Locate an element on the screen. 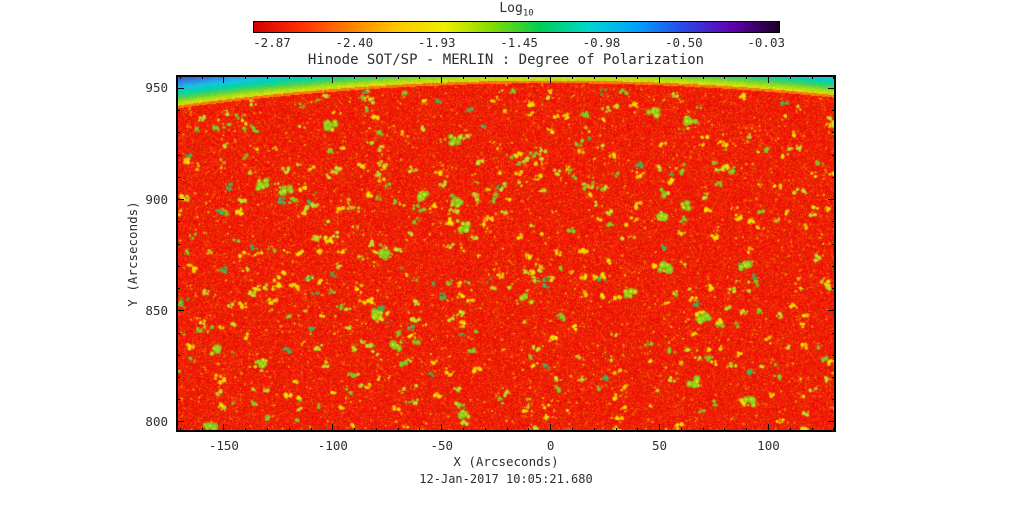  y-tick-label: 800 is located at coordinates (156, 421).